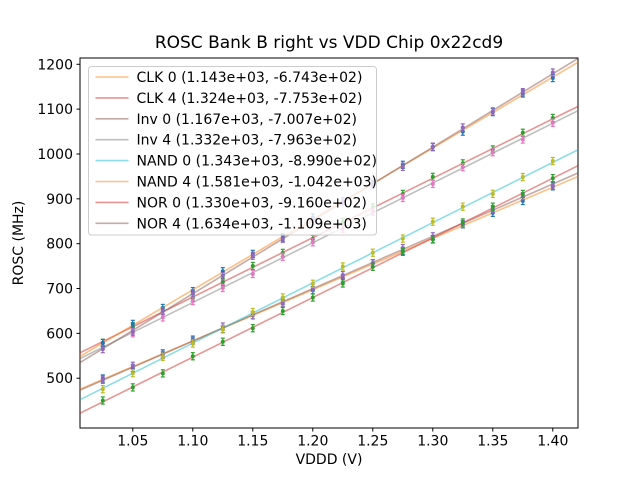  What do you see at coordinates (312, 442) in the screenshot?
I see `x-tick-label: 1.20` at bounding box center [312, 442].